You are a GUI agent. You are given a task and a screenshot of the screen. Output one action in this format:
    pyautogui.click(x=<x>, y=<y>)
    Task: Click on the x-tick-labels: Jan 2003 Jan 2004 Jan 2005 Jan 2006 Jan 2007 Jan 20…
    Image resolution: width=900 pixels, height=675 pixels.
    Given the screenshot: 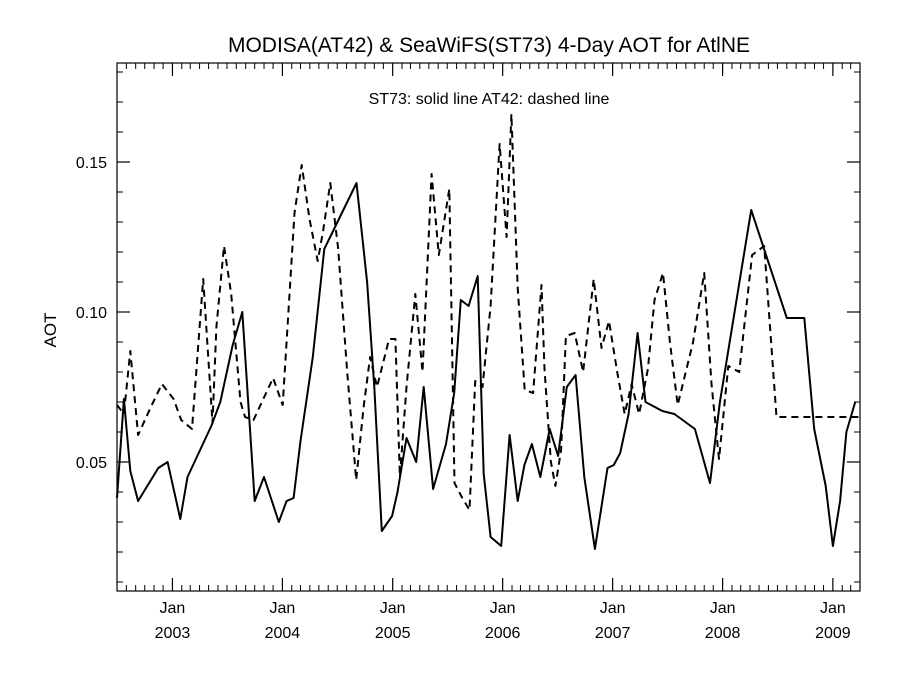 What is the action you would take?
    pyautogui.click(x=503, y=621)
    